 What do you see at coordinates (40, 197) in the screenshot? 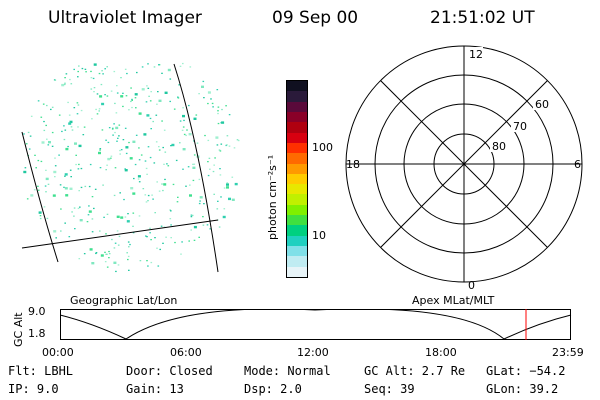
I see `longitude-line-left` at bounding box center [40, 197].